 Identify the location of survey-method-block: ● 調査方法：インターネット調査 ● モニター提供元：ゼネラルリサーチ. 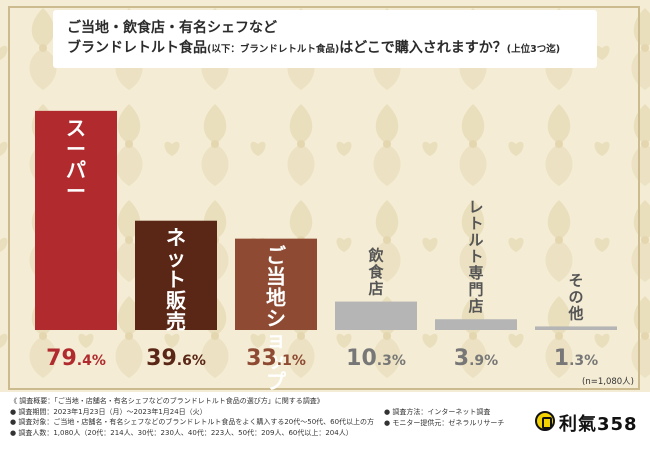
(444, 417).